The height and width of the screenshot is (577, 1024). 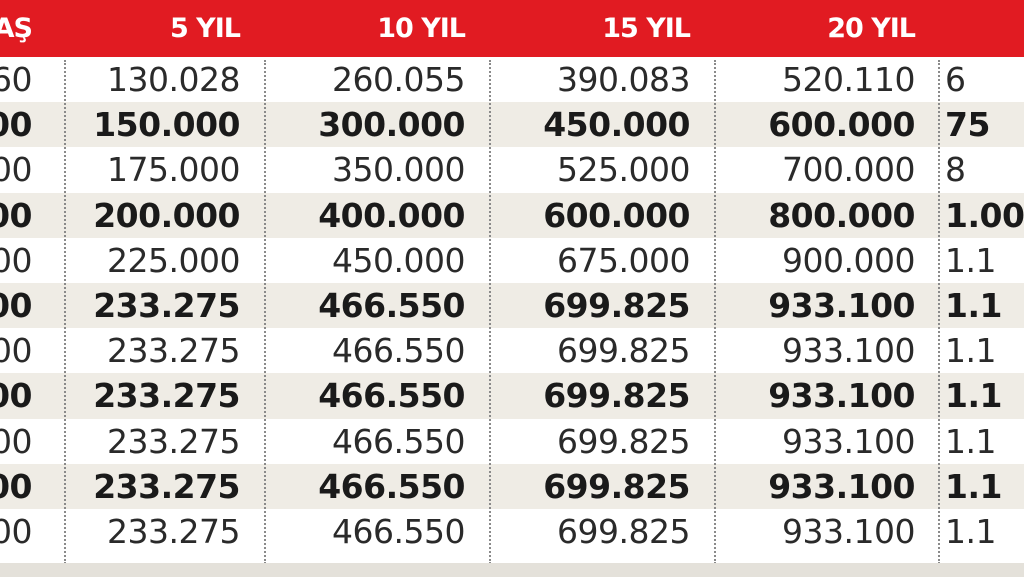 I want to click on table-row: 000 175.000 350.000 525.000 700.000 8, so click(x=512, y=169).